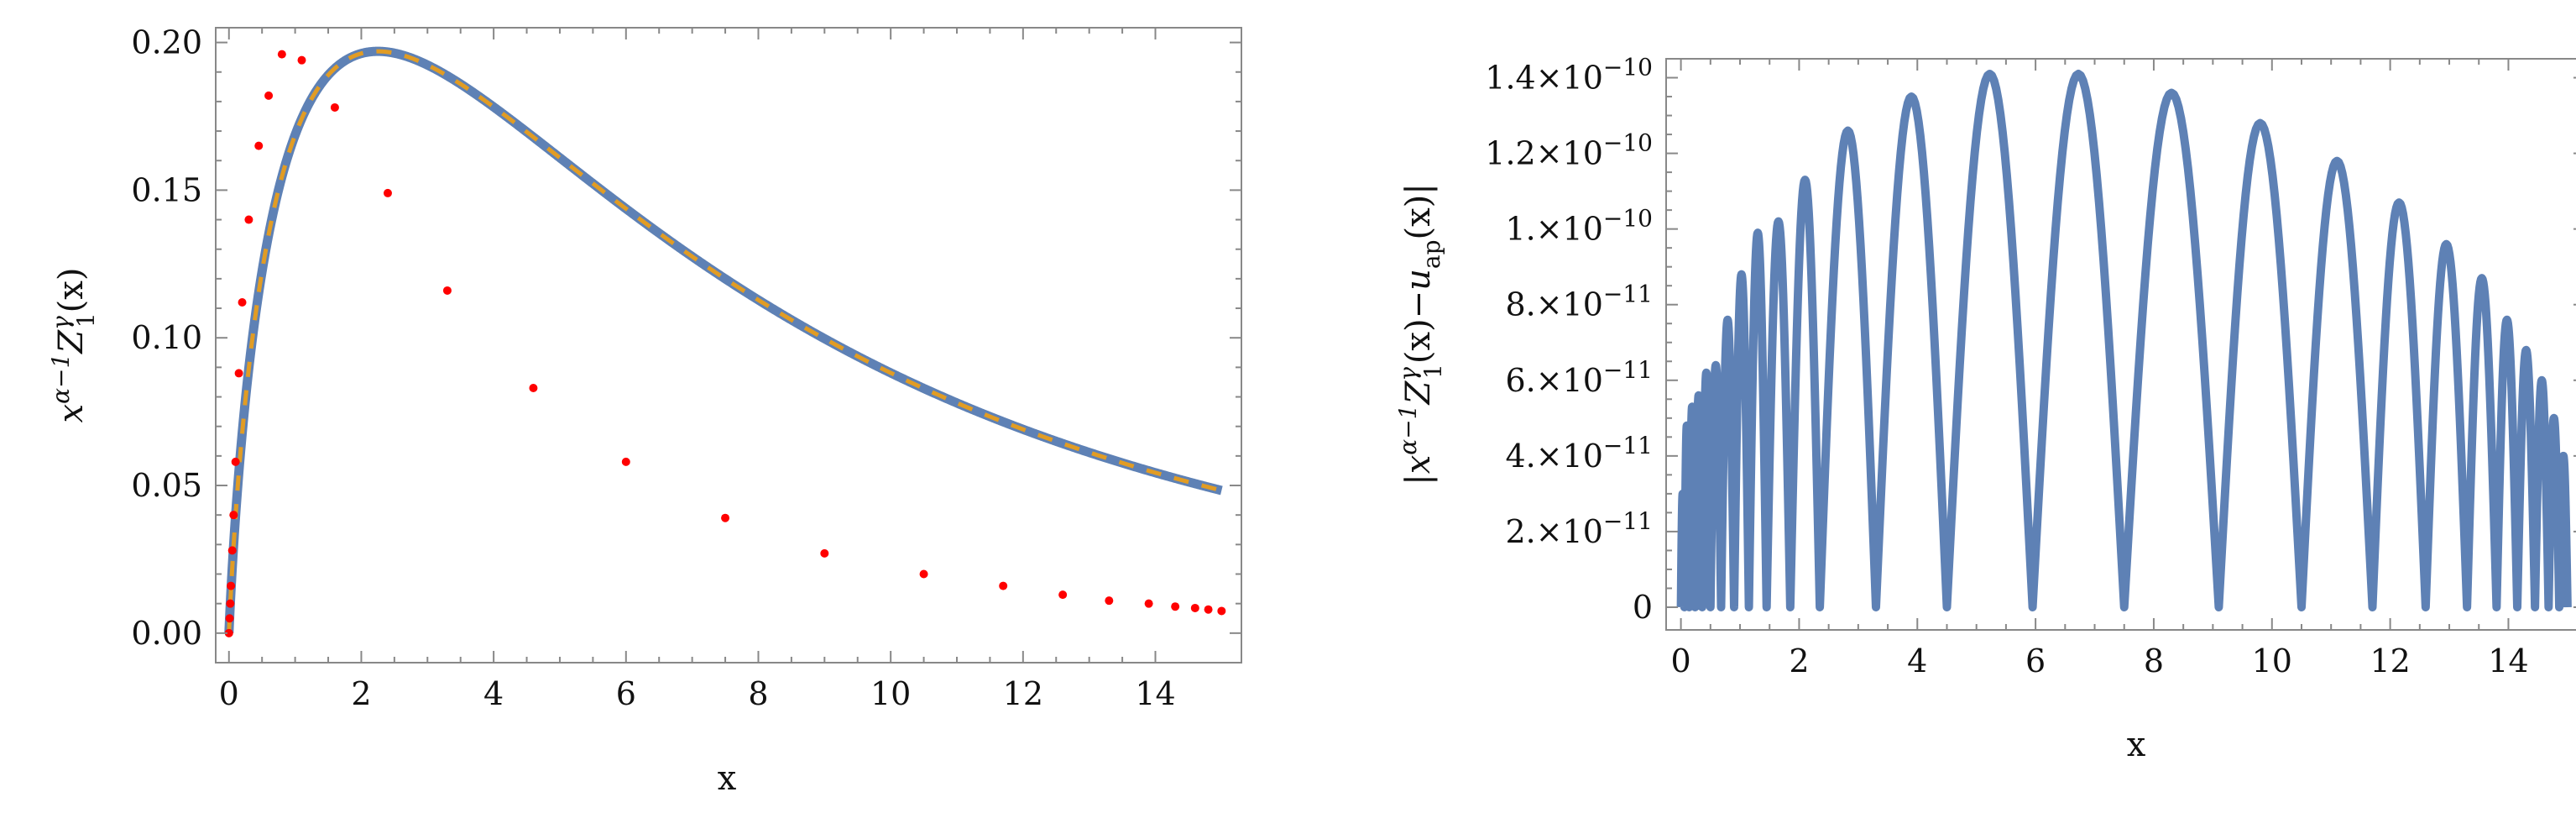 This screenshot has width=2576, height=813. I want to click on left-x-tick-label: 2, so click(361, 693).